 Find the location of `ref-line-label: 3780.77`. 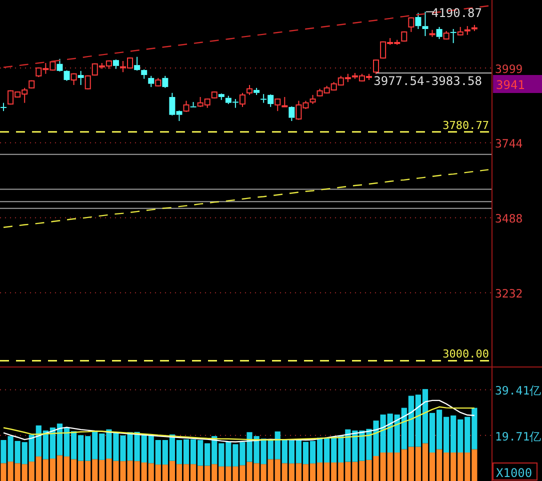

ref-line-label: 3780.77 is located at coordinates (465, 125).